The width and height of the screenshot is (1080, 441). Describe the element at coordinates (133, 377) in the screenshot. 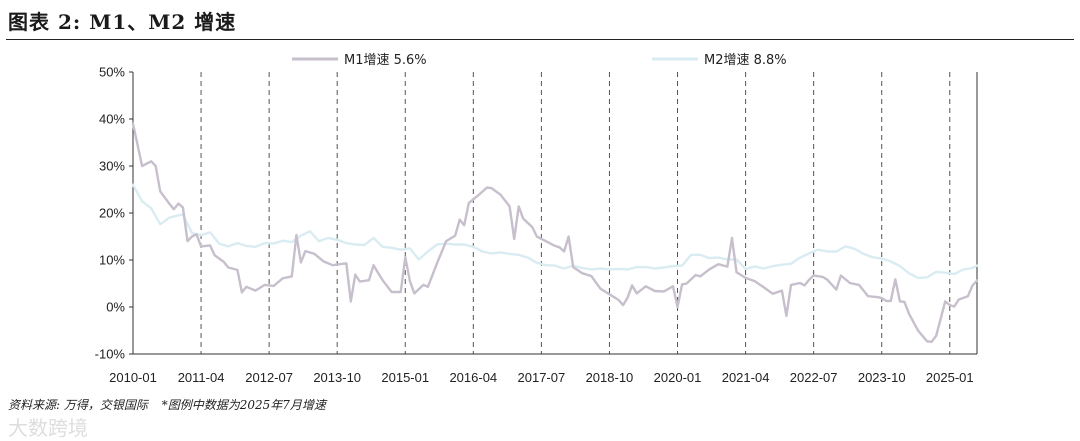

I see `x-tick-label: 2010-01` at that location.